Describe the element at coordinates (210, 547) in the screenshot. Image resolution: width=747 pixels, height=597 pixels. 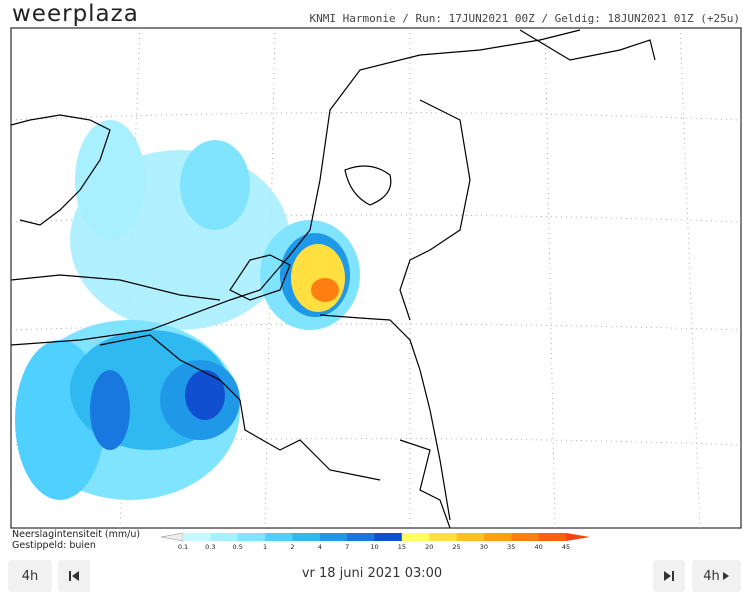
I see `scale-label: 0.3` at that location.